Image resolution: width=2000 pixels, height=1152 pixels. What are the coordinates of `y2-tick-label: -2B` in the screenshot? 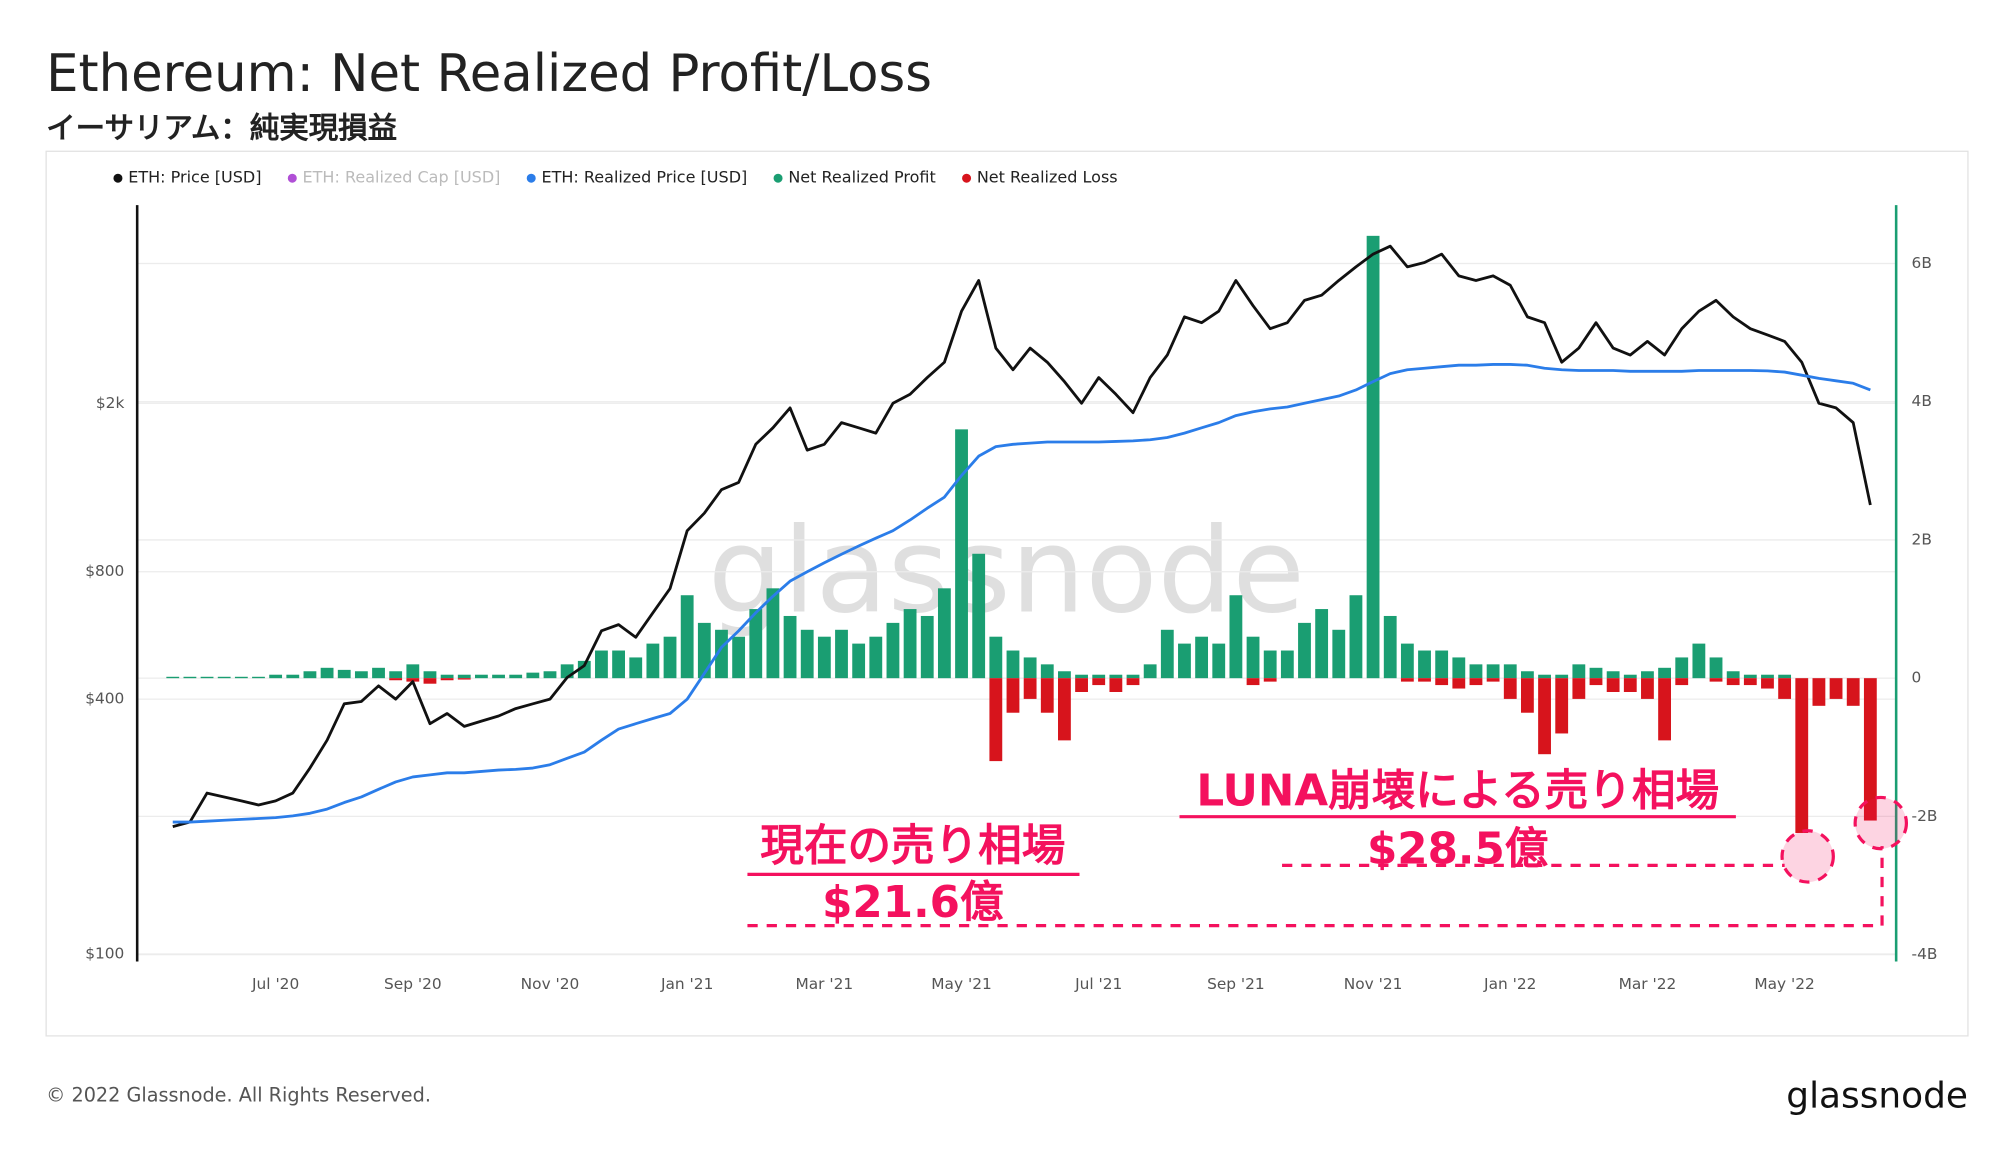 It's located at (1925, 816).